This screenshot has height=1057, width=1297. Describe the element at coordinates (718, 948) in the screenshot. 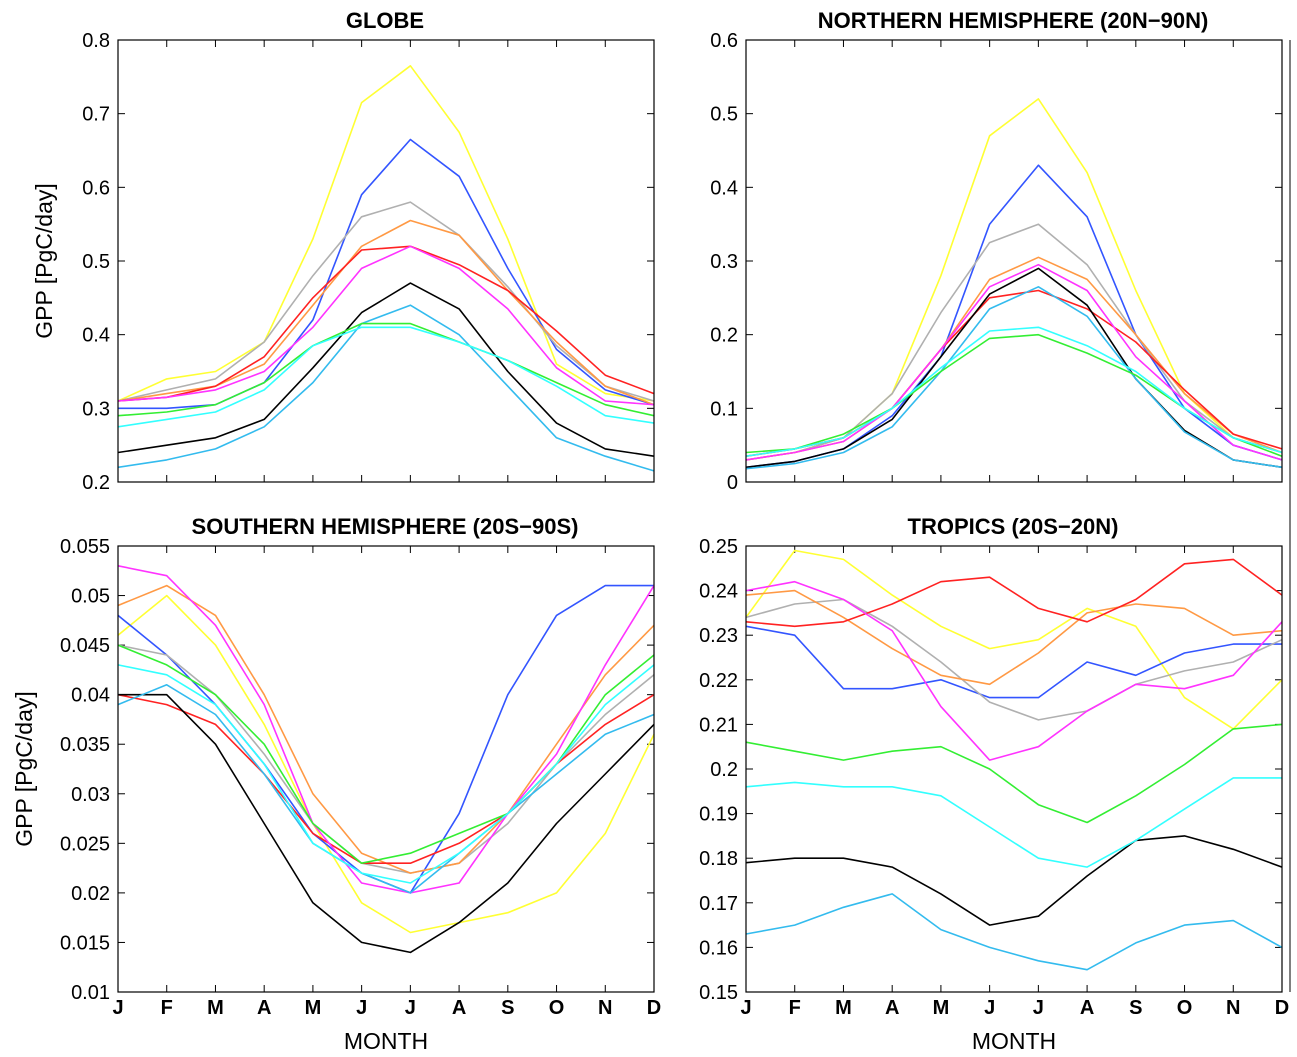

I see `y-tick-label: 0.16` at that location.